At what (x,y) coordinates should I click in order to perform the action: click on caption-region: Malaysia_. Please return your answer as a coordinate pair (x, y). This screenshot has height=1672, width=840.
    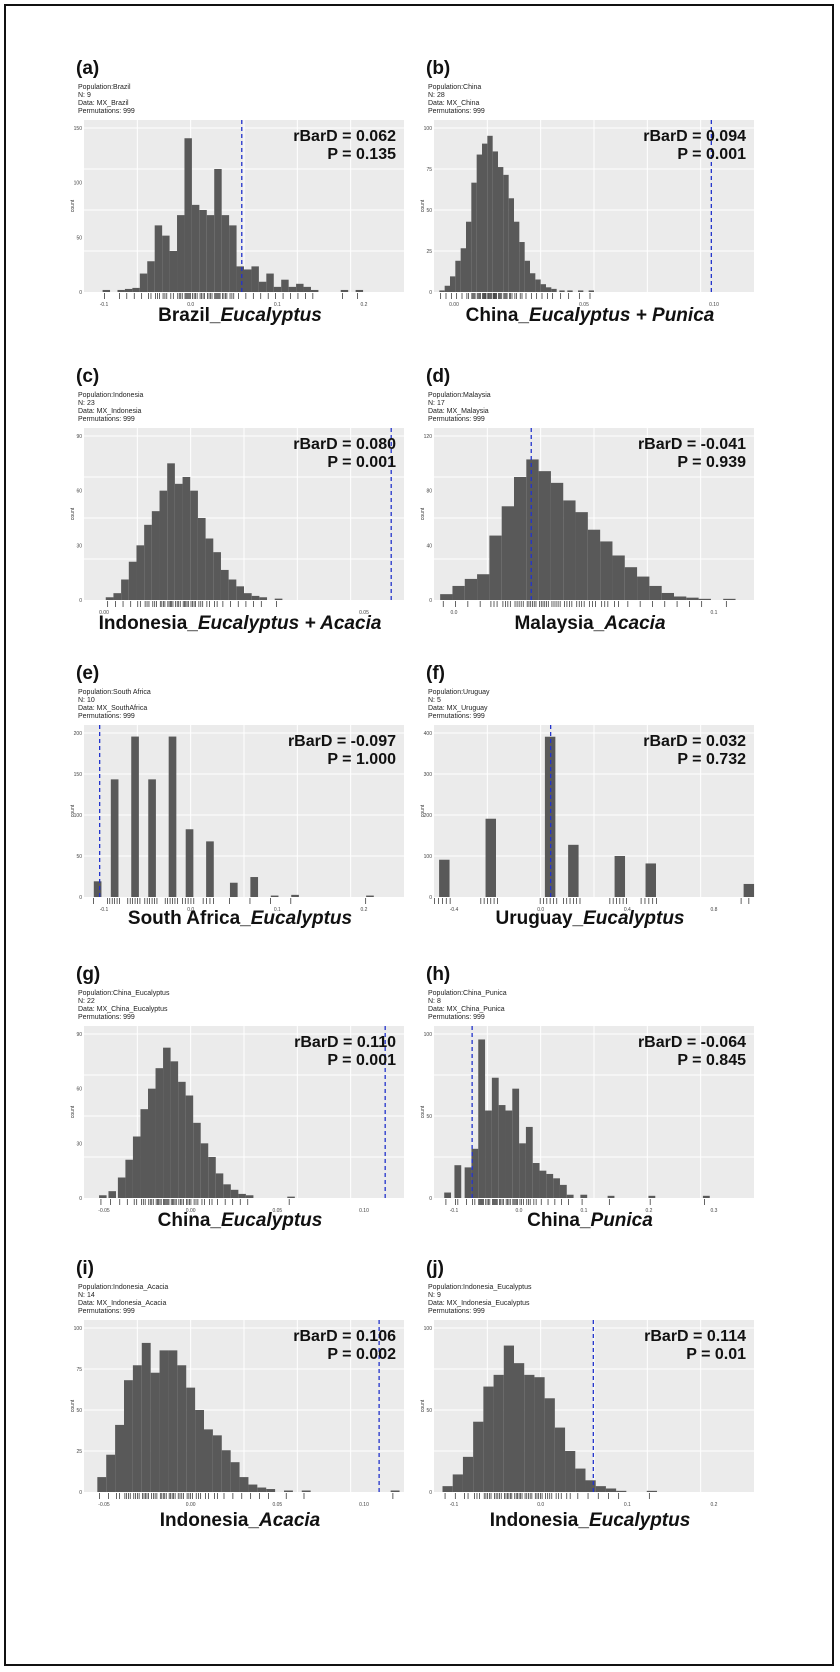
    Looking at the image, I should click on (559, 623).